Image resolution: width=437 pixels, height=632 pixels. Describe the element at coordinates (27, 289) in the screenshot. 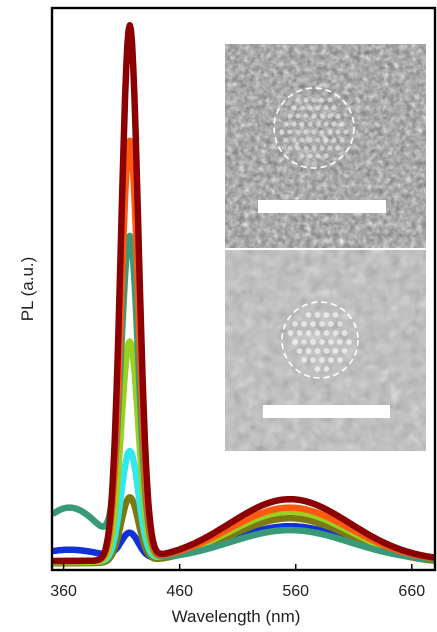

I see `y-axis-title: PL (a.u.)` at that location.